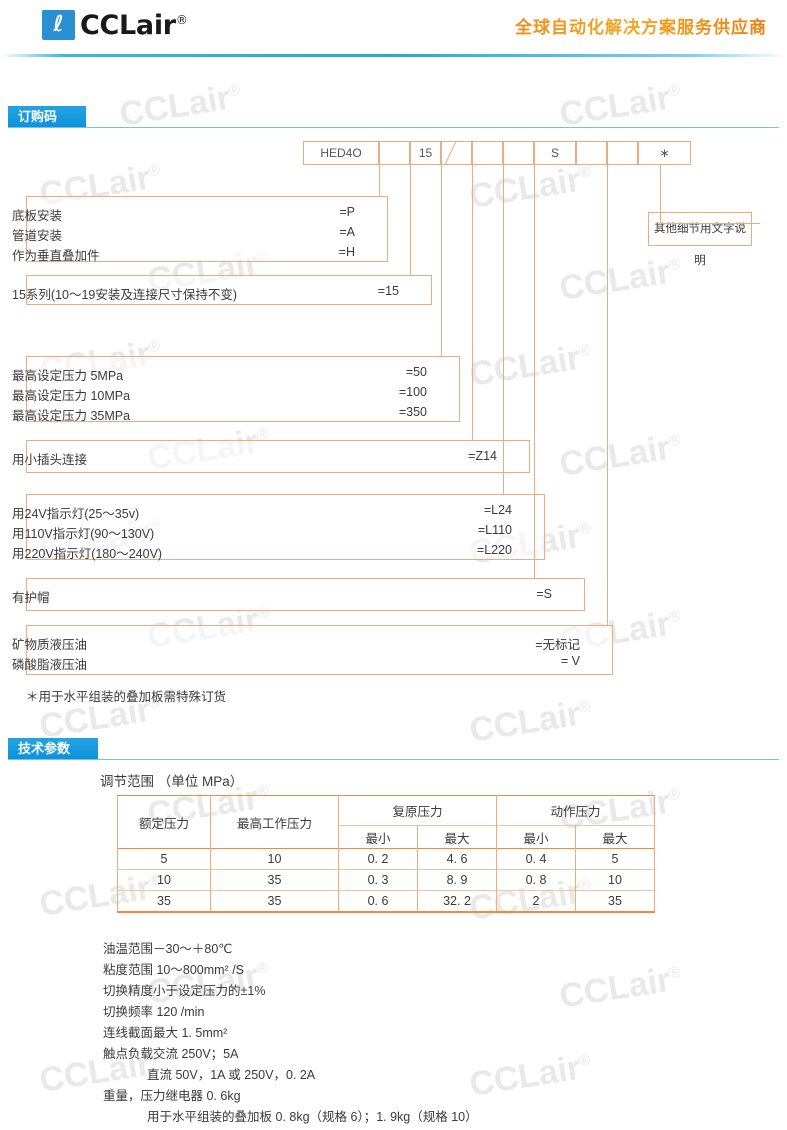  Describe the element at coordinates (412, 412) in the screenshot. I see `order-option-code: =350` at that location.